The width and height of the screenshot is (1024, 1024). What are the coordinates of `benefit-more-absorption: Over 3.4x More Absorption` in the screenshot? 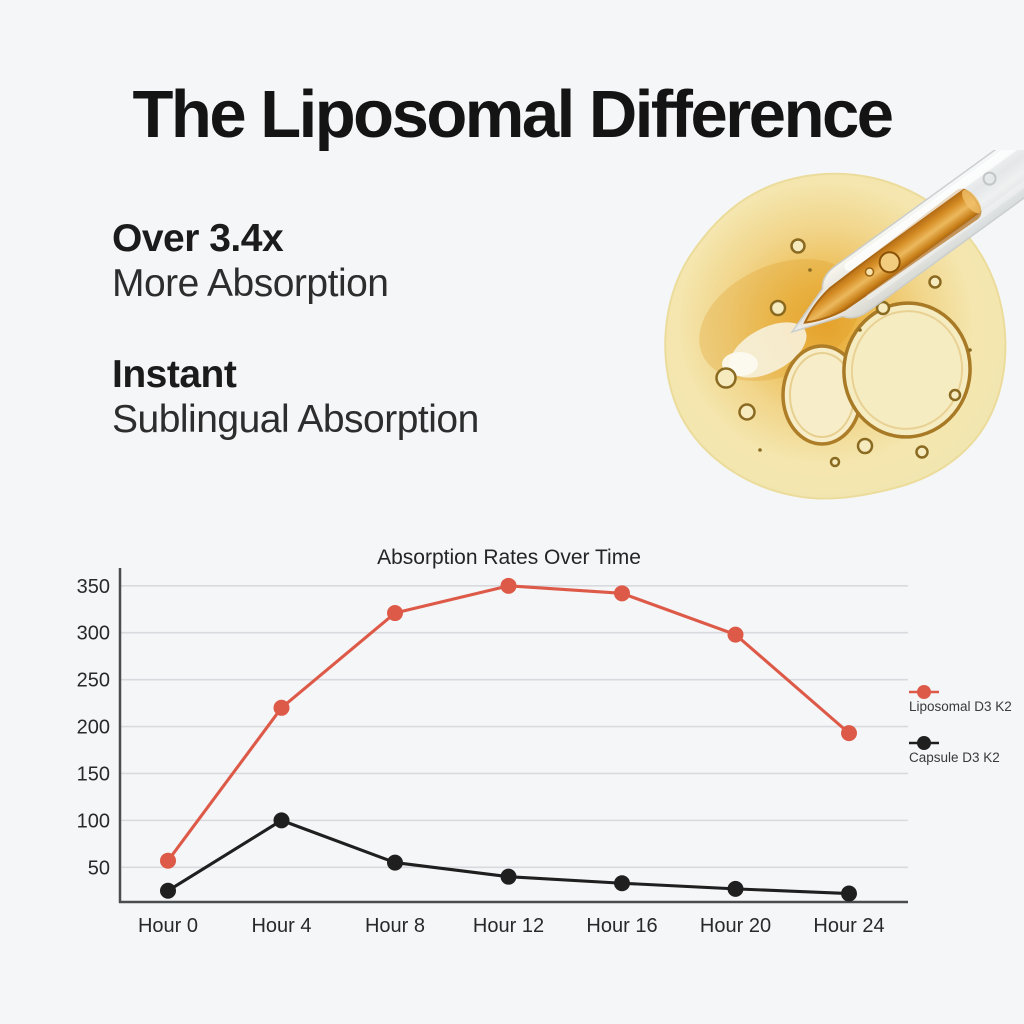 It's located at (250, 261).